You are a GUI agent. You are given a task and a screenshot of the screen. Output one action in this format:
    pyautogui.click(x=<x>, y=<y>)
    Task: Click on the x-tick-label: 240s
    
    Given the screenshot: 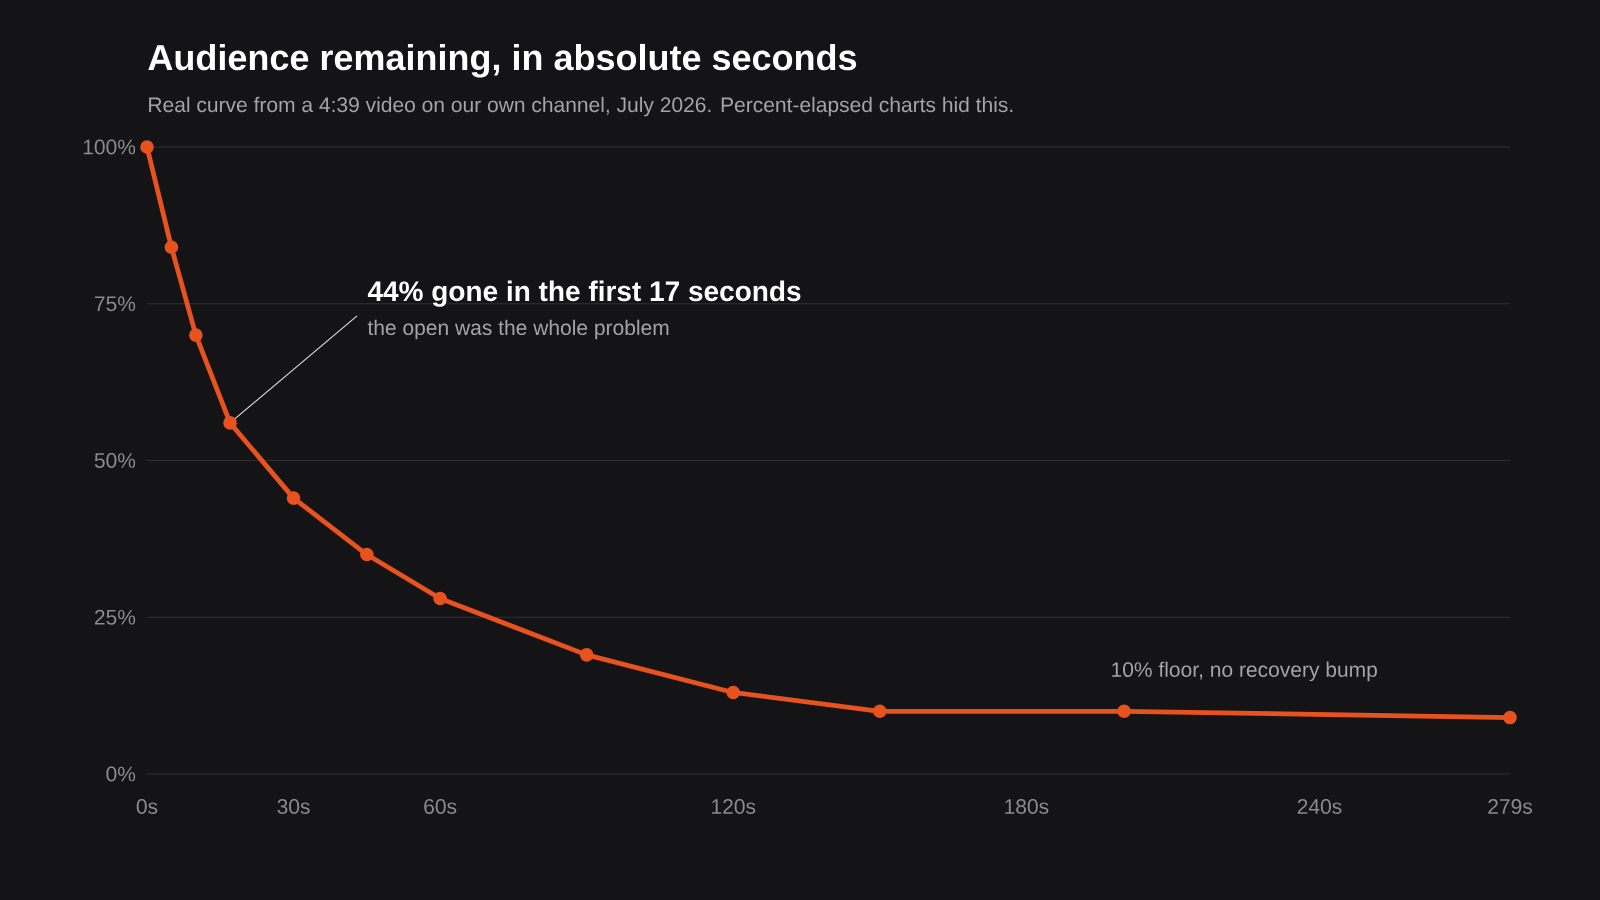 What is the action you would take?
    pyautogui.click(x=1319, y=806)
    